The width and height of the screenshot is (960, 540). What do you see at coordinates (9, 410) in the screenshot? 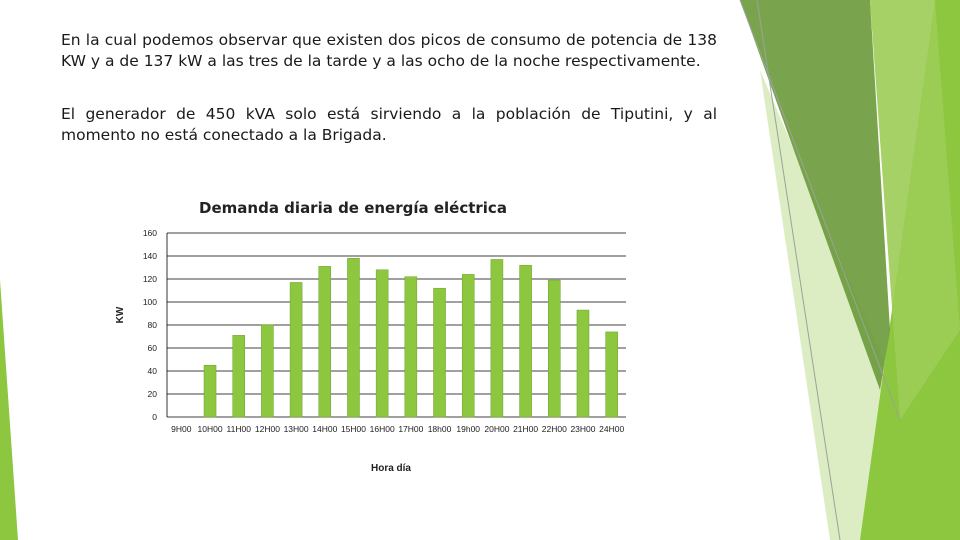
I see `left-green-triangle` at bounding box center [9, 410].